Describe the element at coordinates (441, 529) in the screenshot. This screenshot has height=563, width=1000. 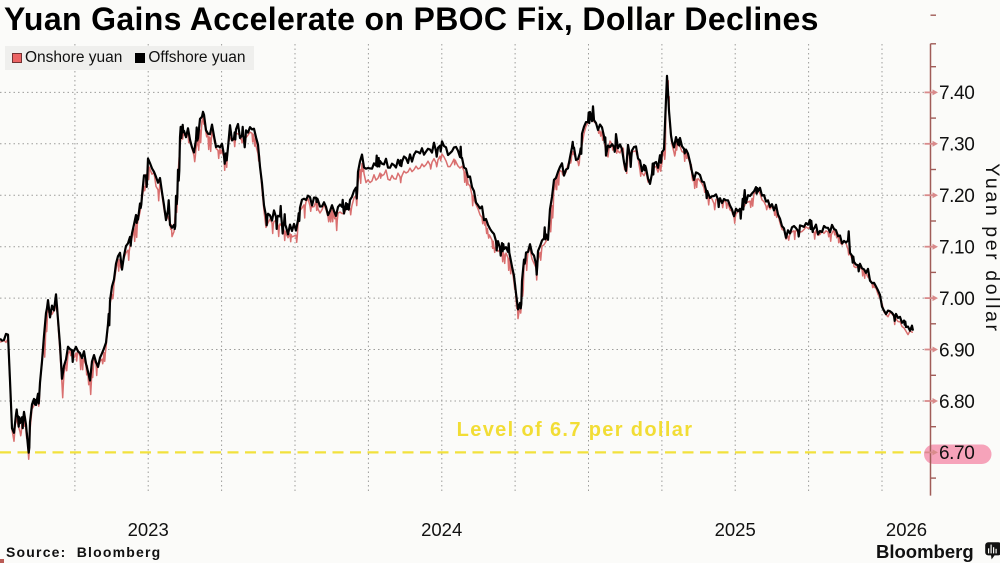
I see `svg-text: 2024` at that location.